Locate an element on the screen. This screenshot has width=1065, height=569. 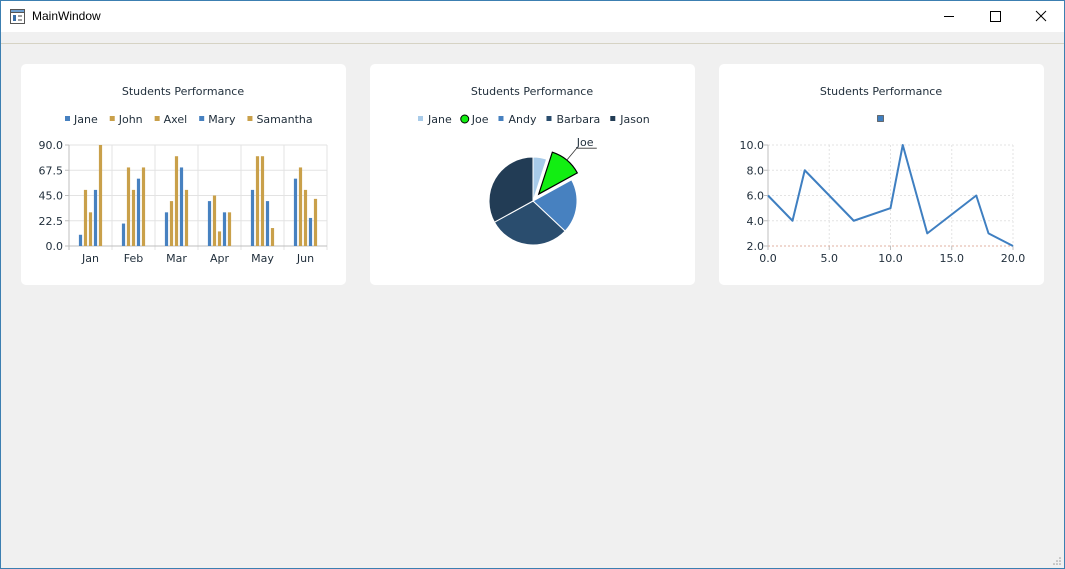
legend-label: Joe is located at coordinates (480, 119).